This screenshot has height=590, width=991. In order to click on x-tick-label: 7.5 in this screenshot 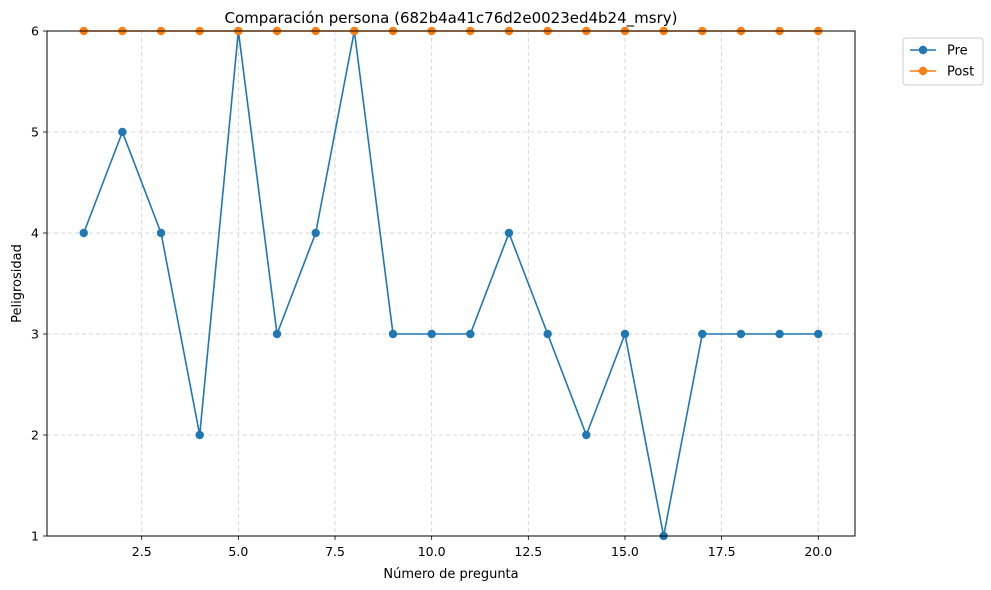, I will do `click(335, 551)`.